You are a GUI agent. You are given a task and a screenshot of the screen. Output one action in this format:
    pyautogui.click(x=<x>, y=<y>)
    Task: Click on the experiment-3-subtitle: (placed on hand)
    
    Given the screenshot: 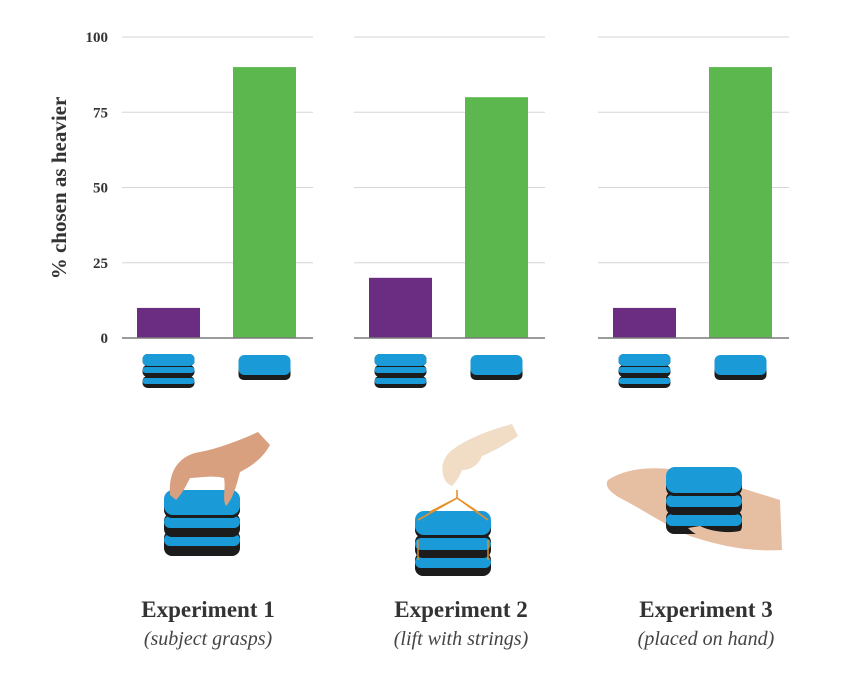 What is the action you would take?
    pyautogui.click(x=706, y=639)
    